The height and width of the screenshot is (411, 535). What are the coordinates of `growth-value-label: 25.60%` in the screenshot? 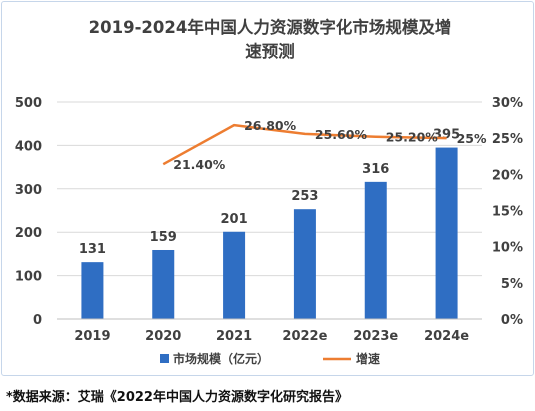 It's located at (341, 134).